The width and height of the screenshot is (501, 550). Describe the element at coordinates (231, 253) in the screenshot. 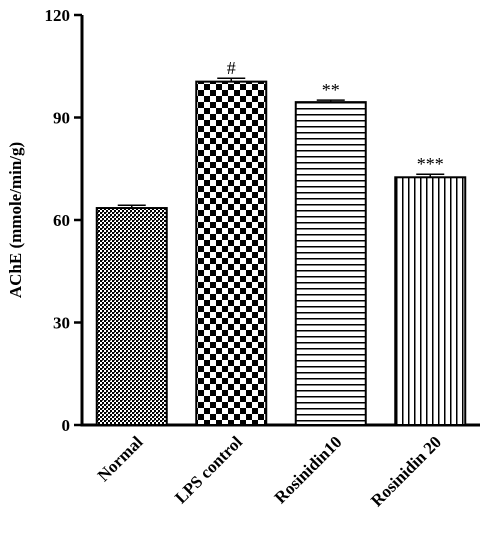

I see `bar-lps-control` at that location.